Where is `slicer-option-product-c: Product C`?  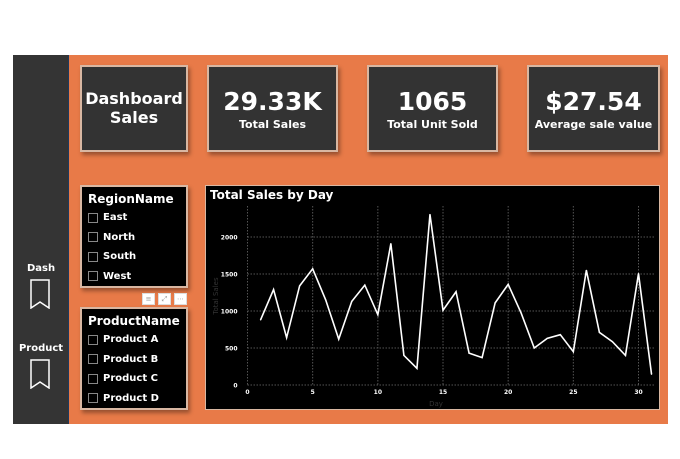 slicer-option-product-c: Product C is located at coordinates (134, 379).